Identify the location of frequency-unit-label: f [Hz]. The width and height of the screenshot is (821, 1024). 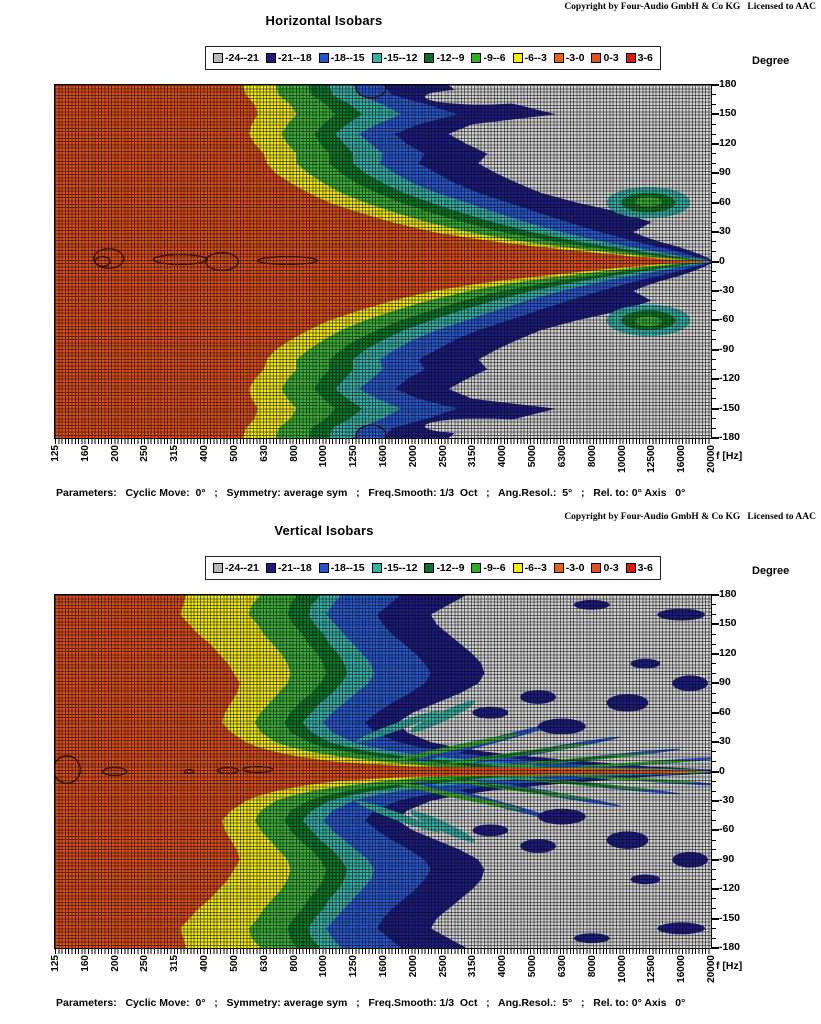
(729, 966).